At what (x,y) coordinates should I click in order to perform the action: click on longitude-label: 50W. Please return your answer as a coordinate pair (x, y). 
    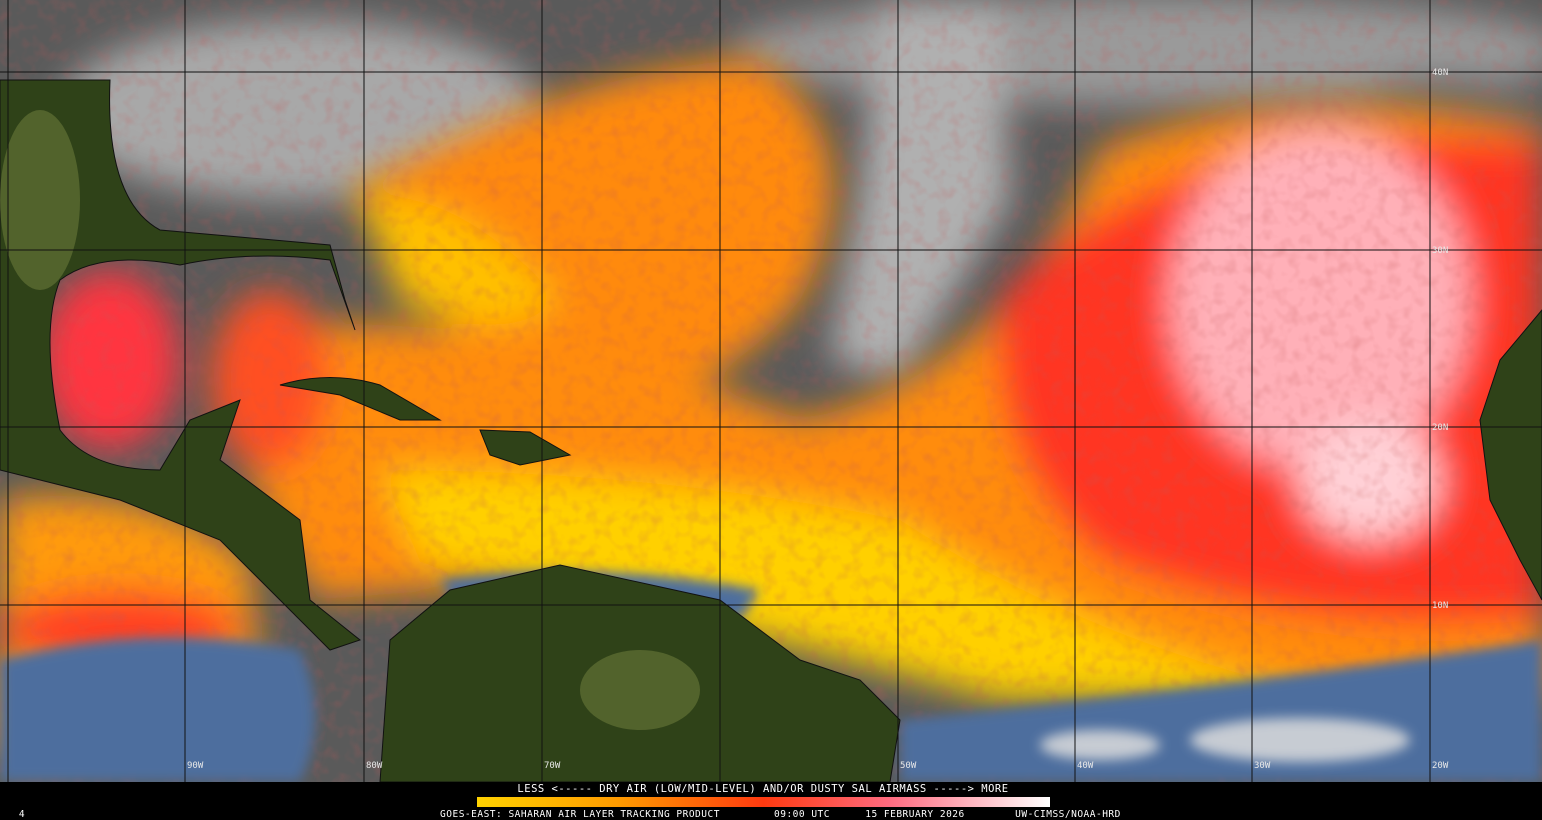
    Looking at the image, I should click on (908, 766).